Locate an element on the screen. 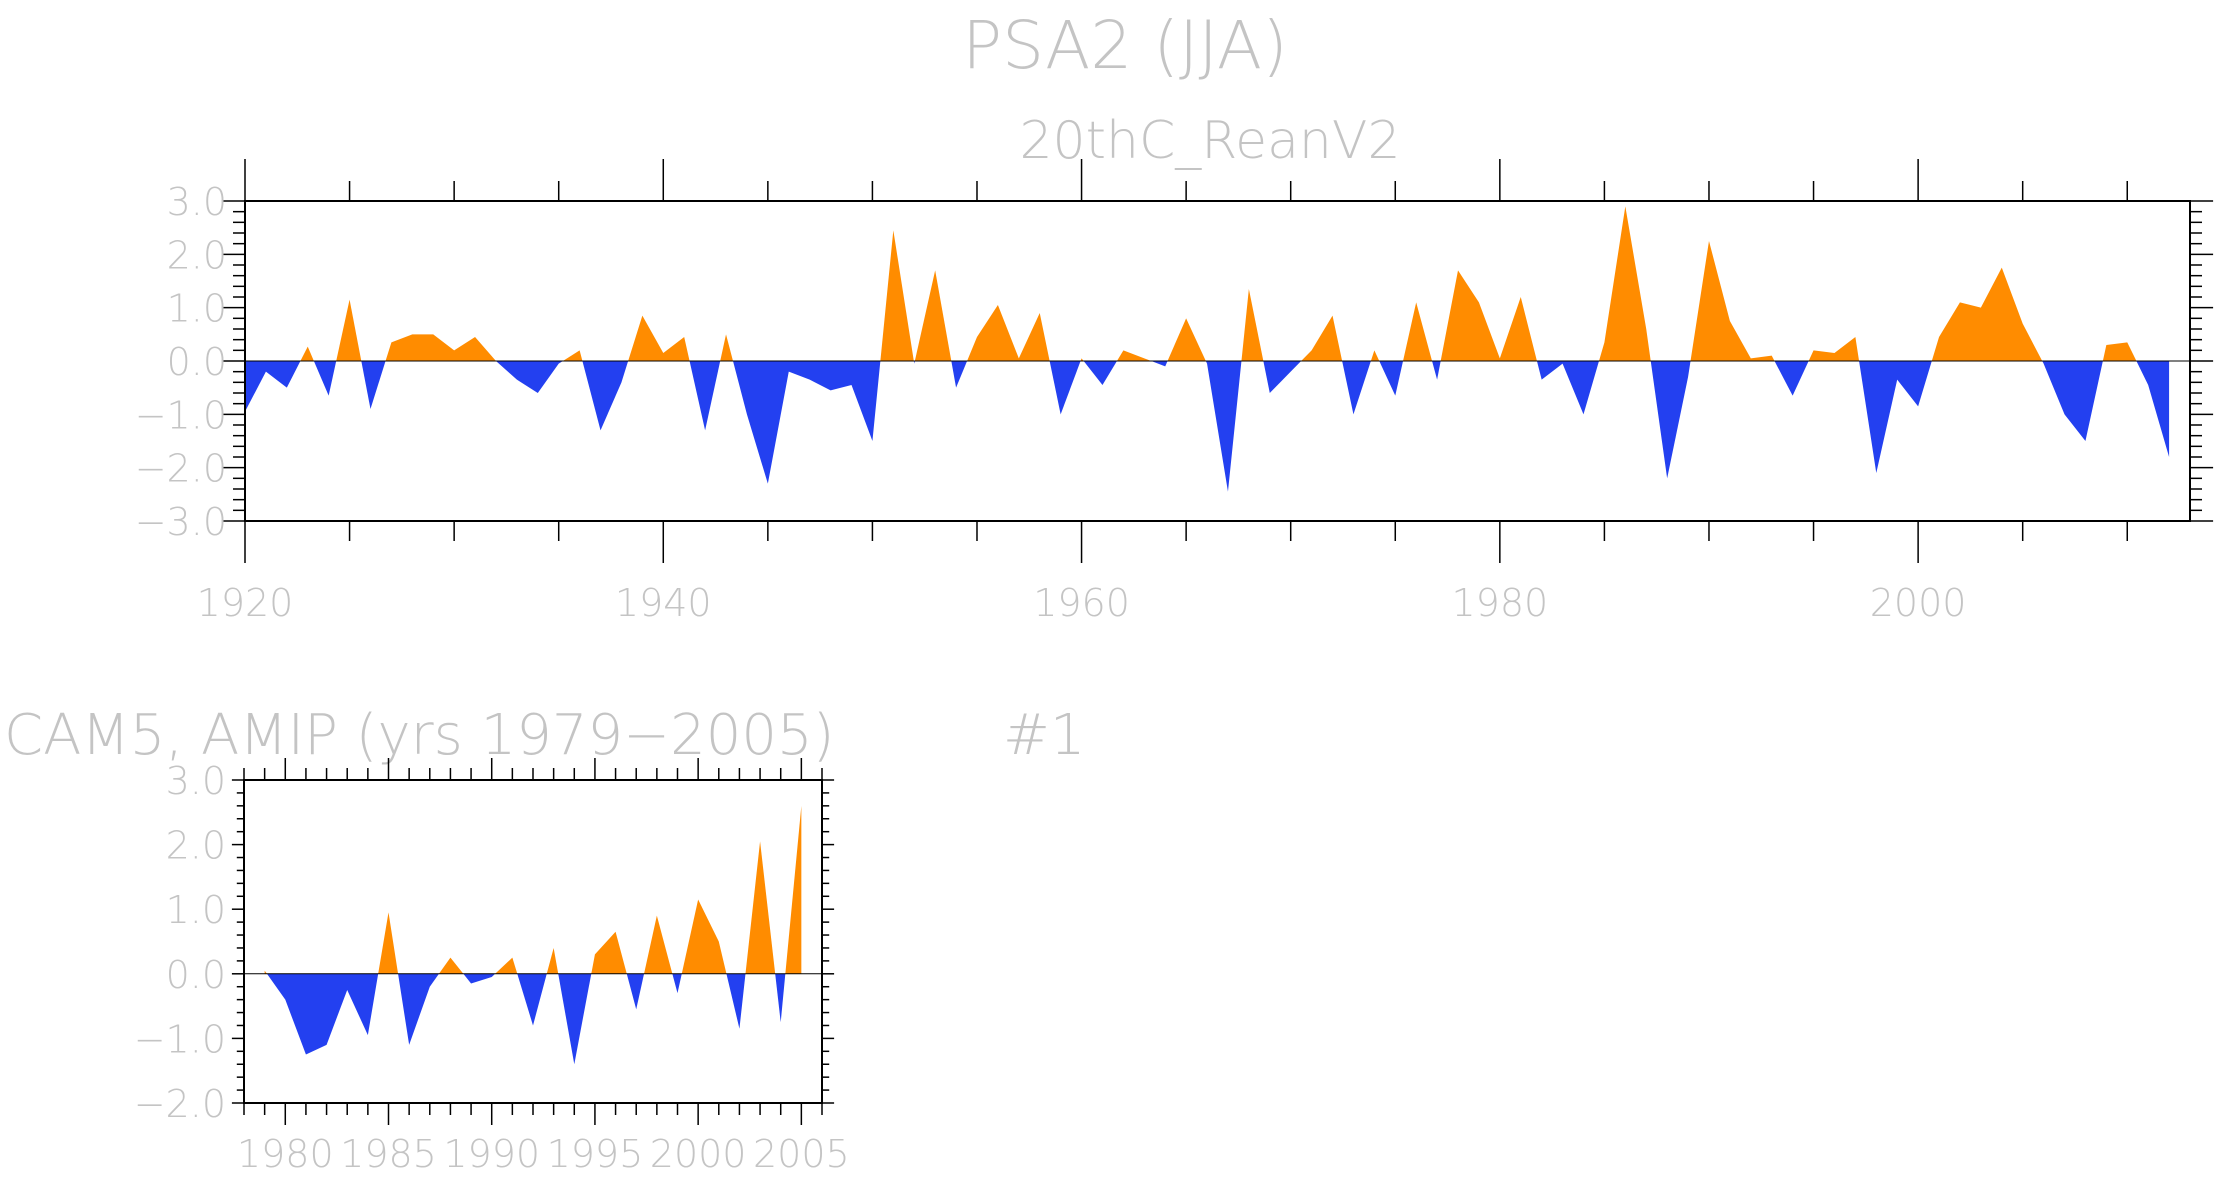 The image size is (2236, 1177). page-title: PSA2 (JJA) is located at coordinates (1124, 45).